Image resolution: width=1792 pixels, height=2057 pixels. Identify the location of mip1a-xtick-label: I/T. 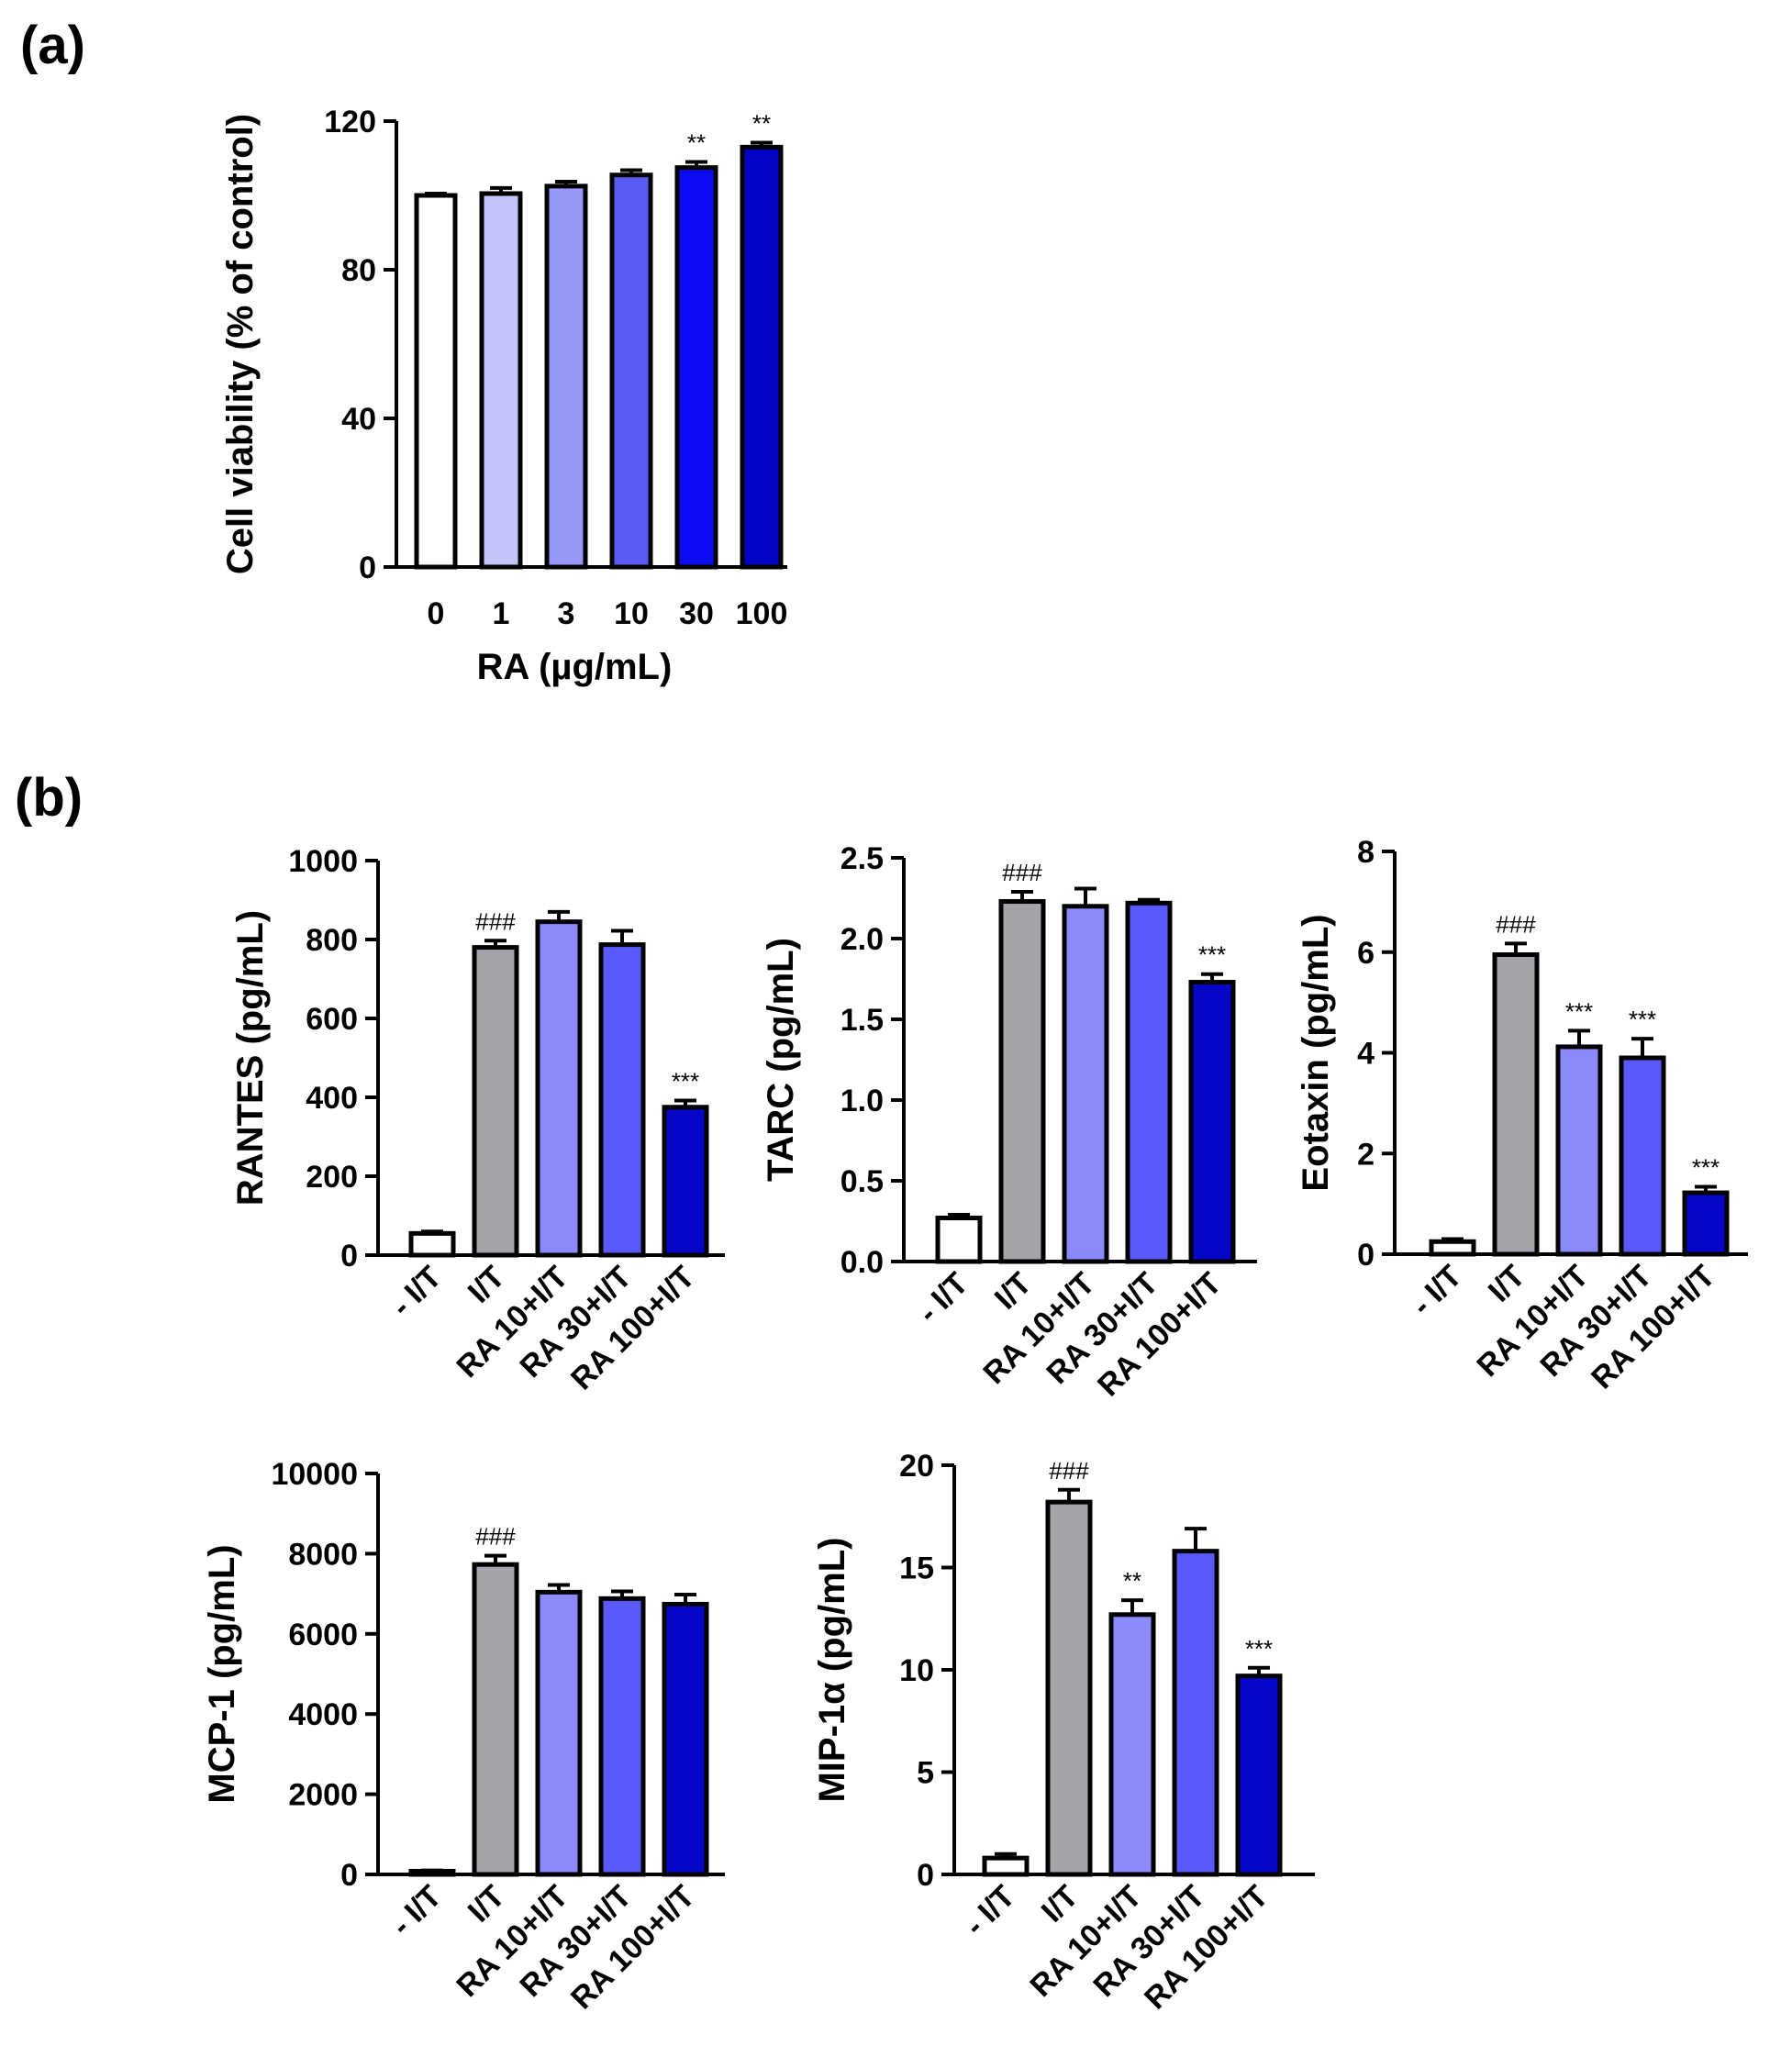
(1060, 1904).